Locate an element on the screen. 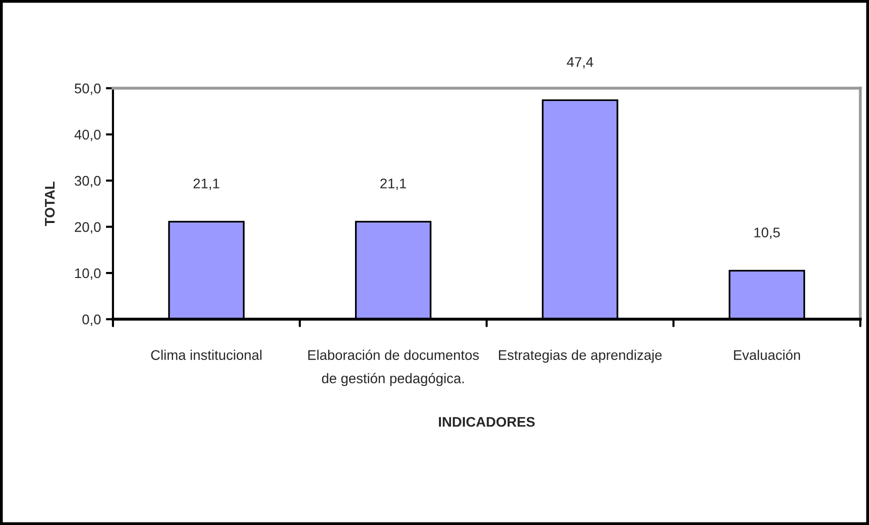  y-tick-label: 0,0 is located at coordinates (91, 320).